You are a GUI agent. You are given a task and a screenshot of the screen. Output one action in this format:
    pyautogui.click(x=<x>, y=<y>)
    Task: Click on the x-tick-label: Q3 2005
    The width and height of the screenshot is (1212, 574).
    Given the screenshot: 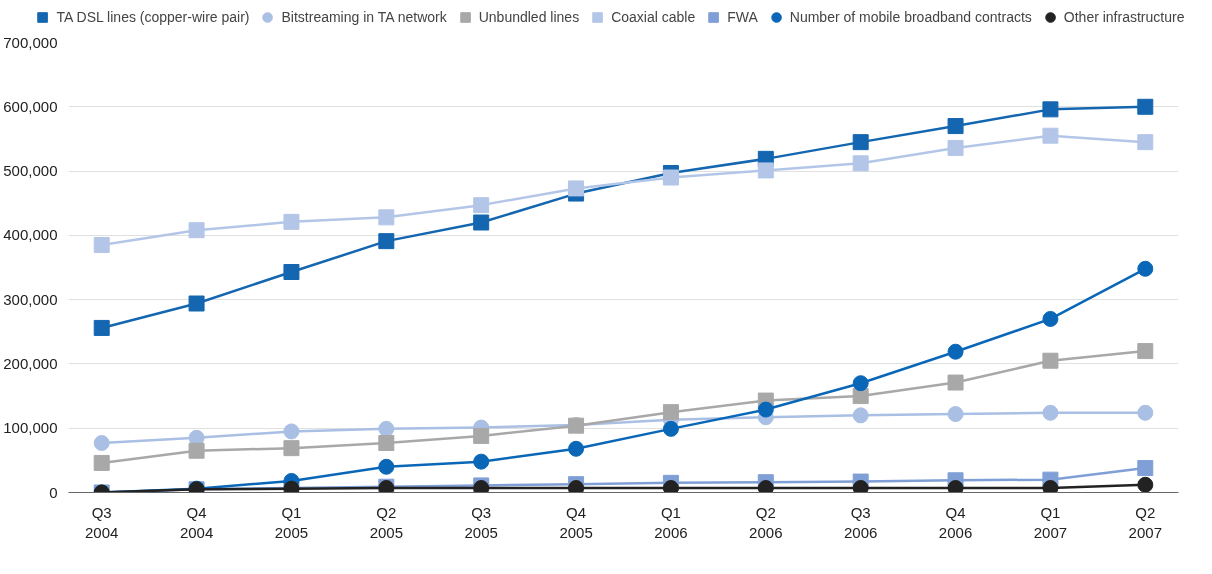 What is the action you would take?
    pyautogui.click(x=481, y=522)
    